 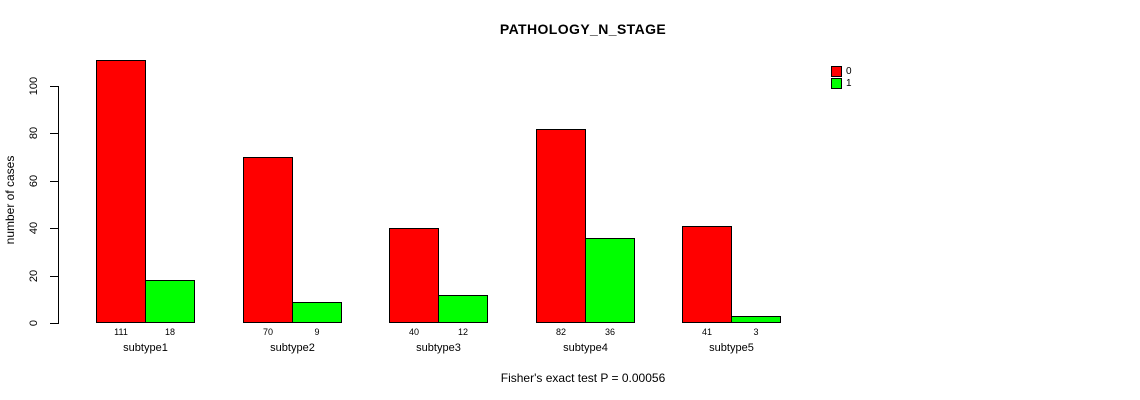 What do you see at coordinates (836, 83) in the screenshot?
I see `legend-swatch-green` at bounding box center [836, 83].